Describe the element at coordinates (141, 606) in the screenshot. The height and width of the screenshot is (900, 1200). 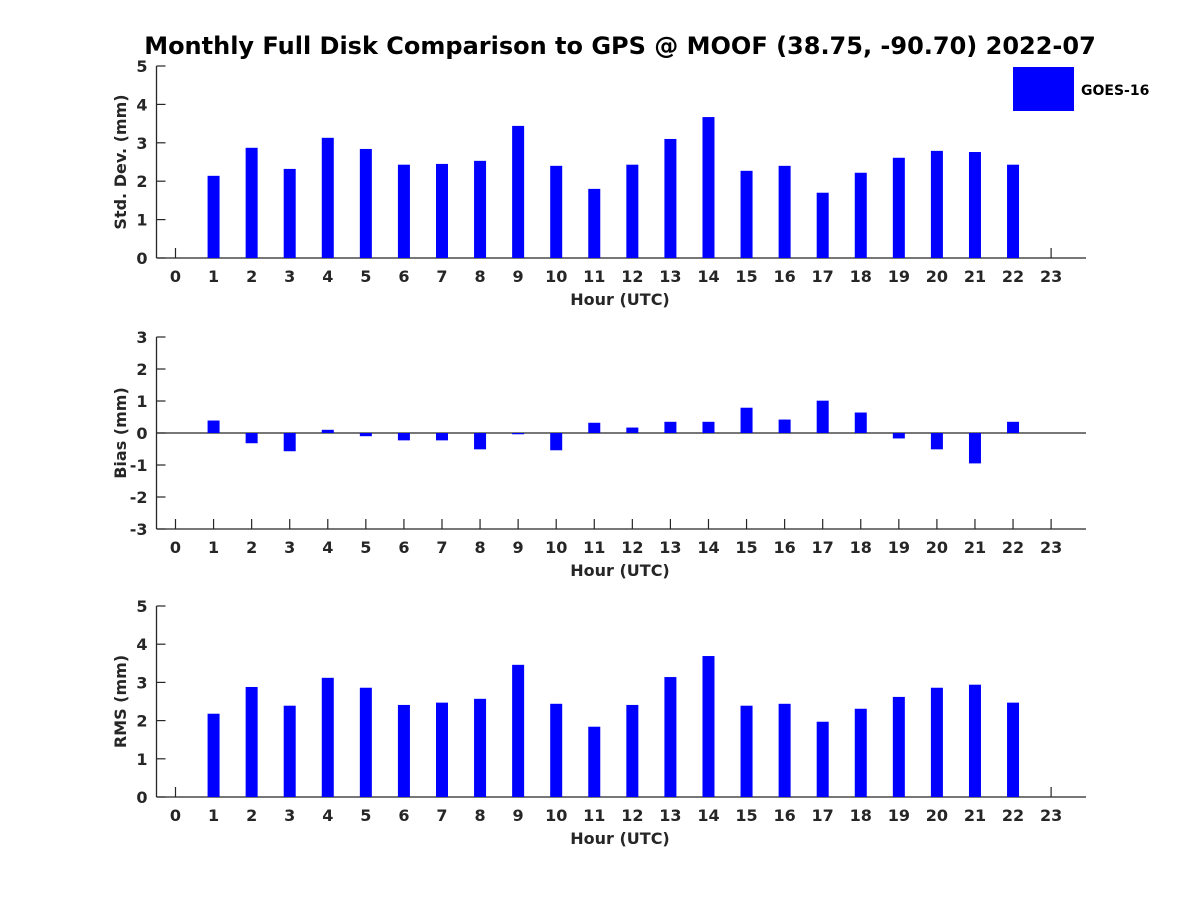
I see `y-tick-label: 5` at that location.